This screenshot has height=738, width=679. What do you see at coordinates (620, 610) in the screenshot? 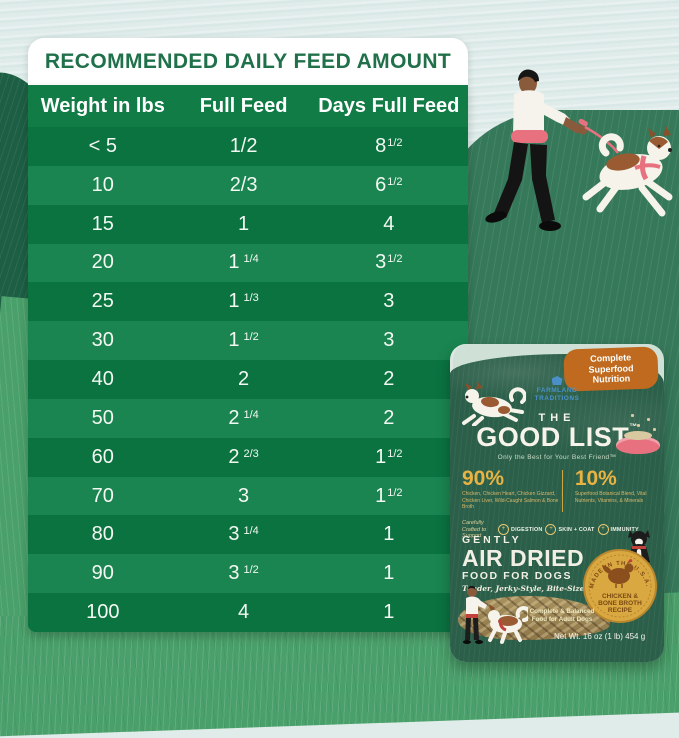
I see `seal-recipe-line3: RECIPE` at bounding box center [620, 610].